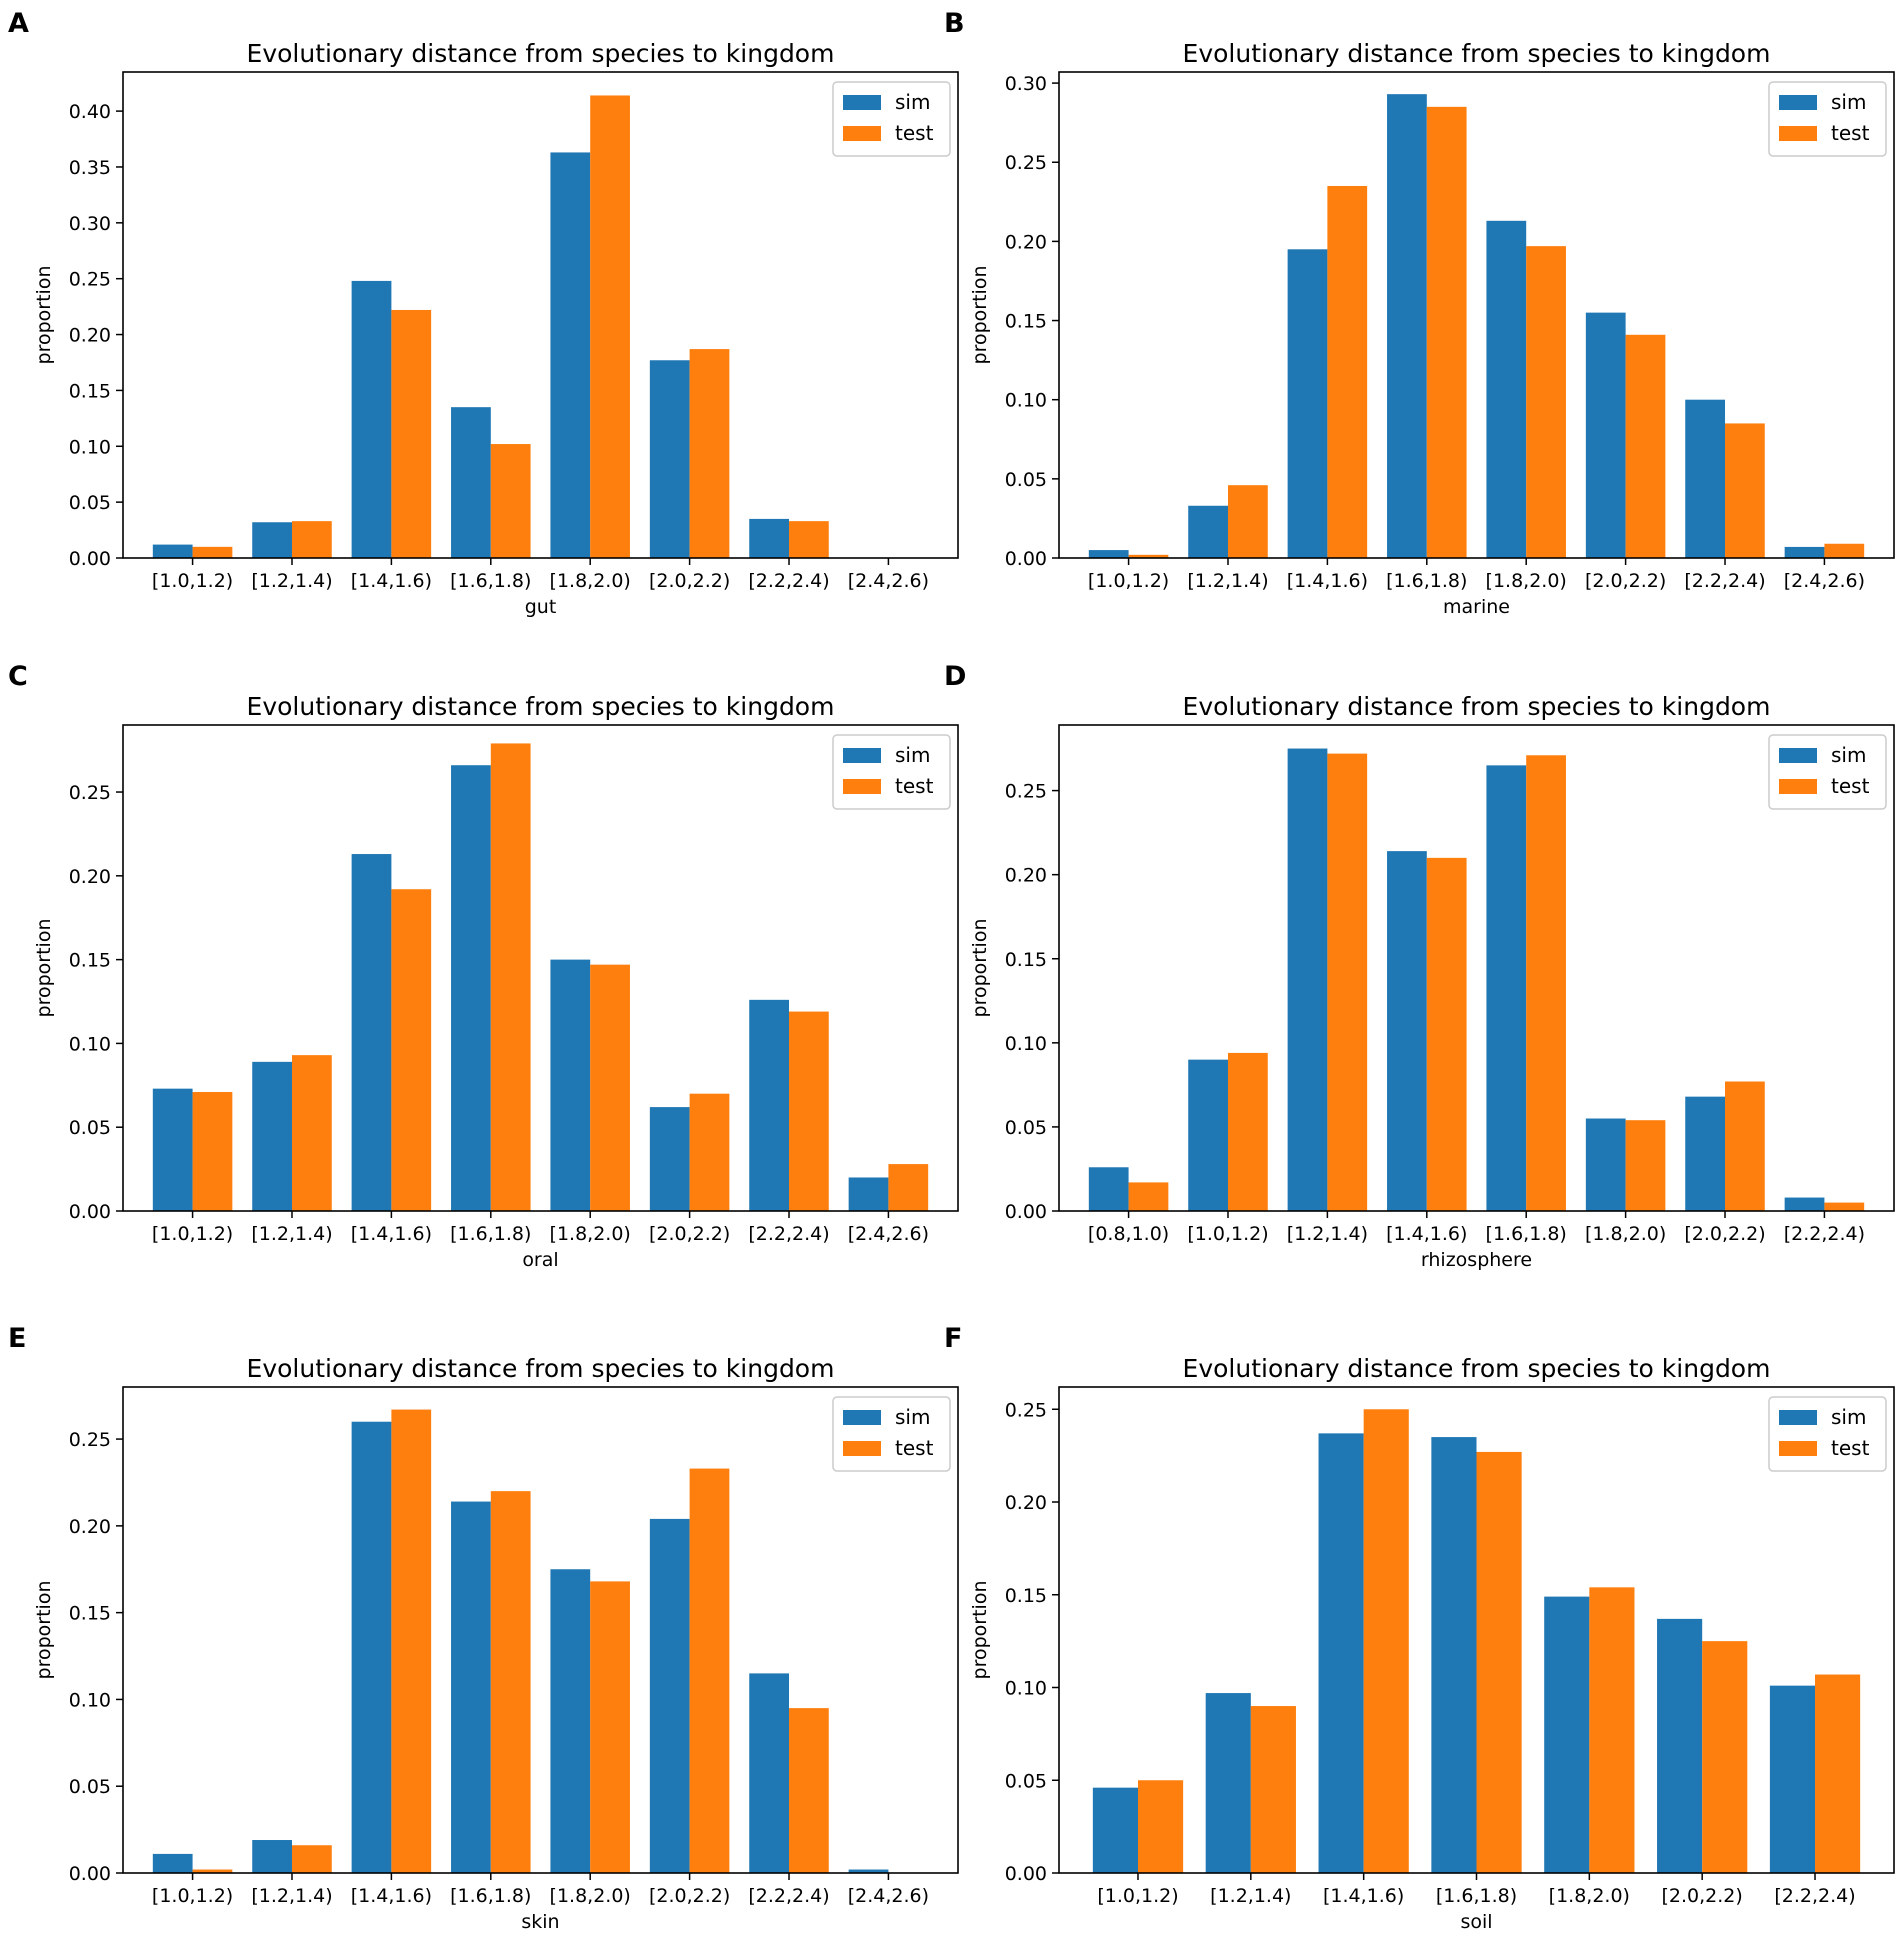 This screenshot has height=1937, width=1902. What do you see at coordinates (541, 607) in the screenshot?
I see `x-axis-label: gut` at bounding box center [541, 607].